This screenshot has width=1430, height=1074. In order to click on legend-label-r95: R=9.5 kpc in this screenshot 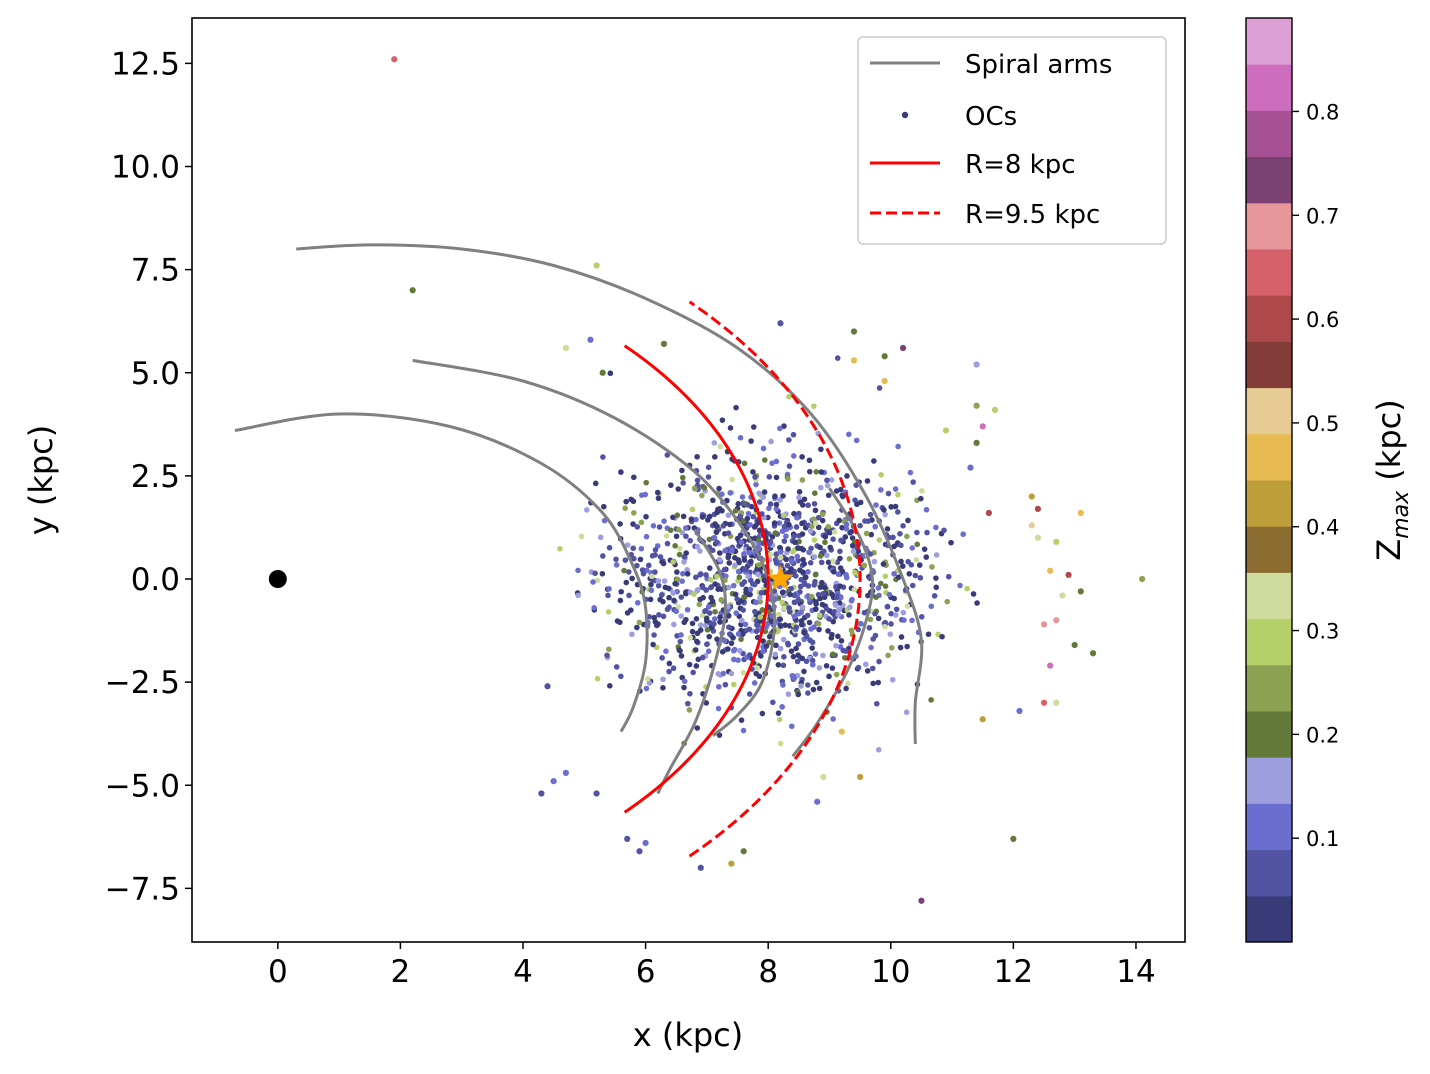, I will do `click(1032, 215)`.